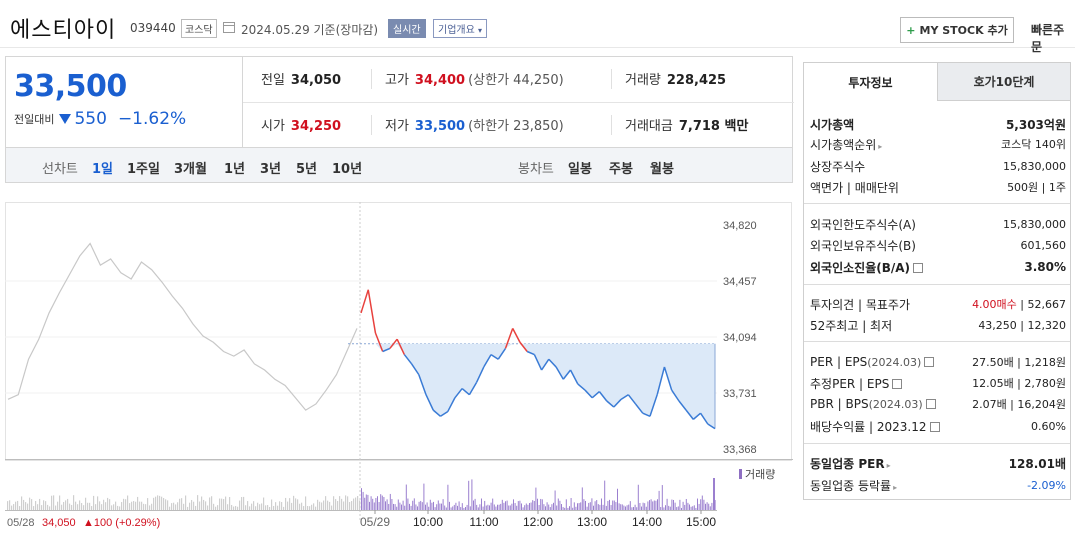  What do you see at coordinates (843, 144) in the screenshot?
I see `cap-rank-label: 시가총액순위` at bounding box center [843, 144].